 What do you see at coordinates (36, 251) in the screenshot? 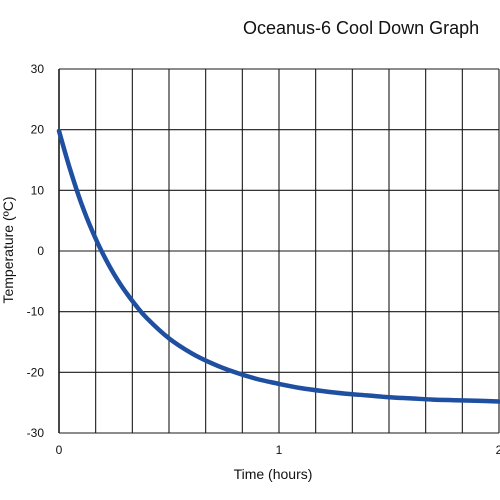
I see `y-tick-labels: 30 20 10 0 -10 -20 -30` at bounding box center [36, 251].